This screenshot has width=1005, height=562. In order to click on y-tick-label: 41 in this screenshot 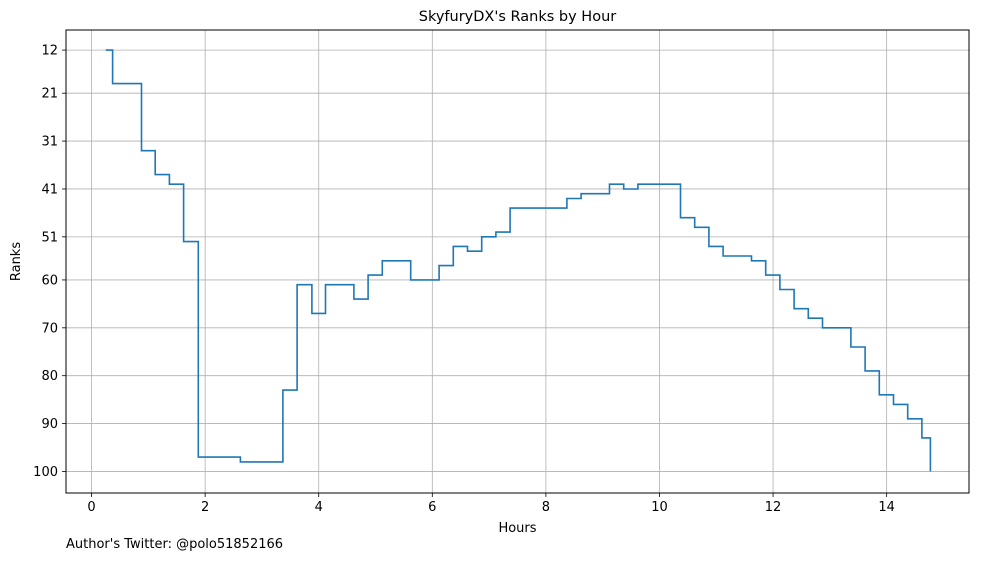, I will do `click(49, 189)`.